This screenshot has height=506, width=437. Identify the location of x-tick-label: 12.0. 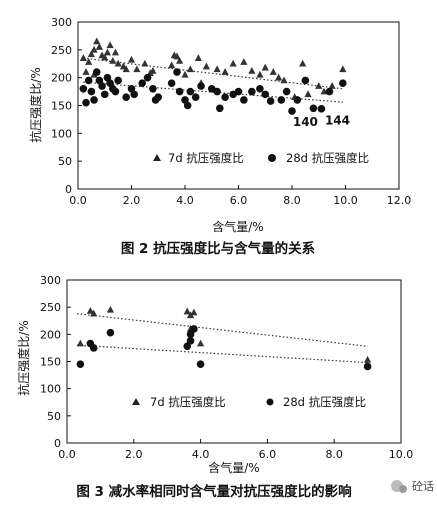
(399, 200).